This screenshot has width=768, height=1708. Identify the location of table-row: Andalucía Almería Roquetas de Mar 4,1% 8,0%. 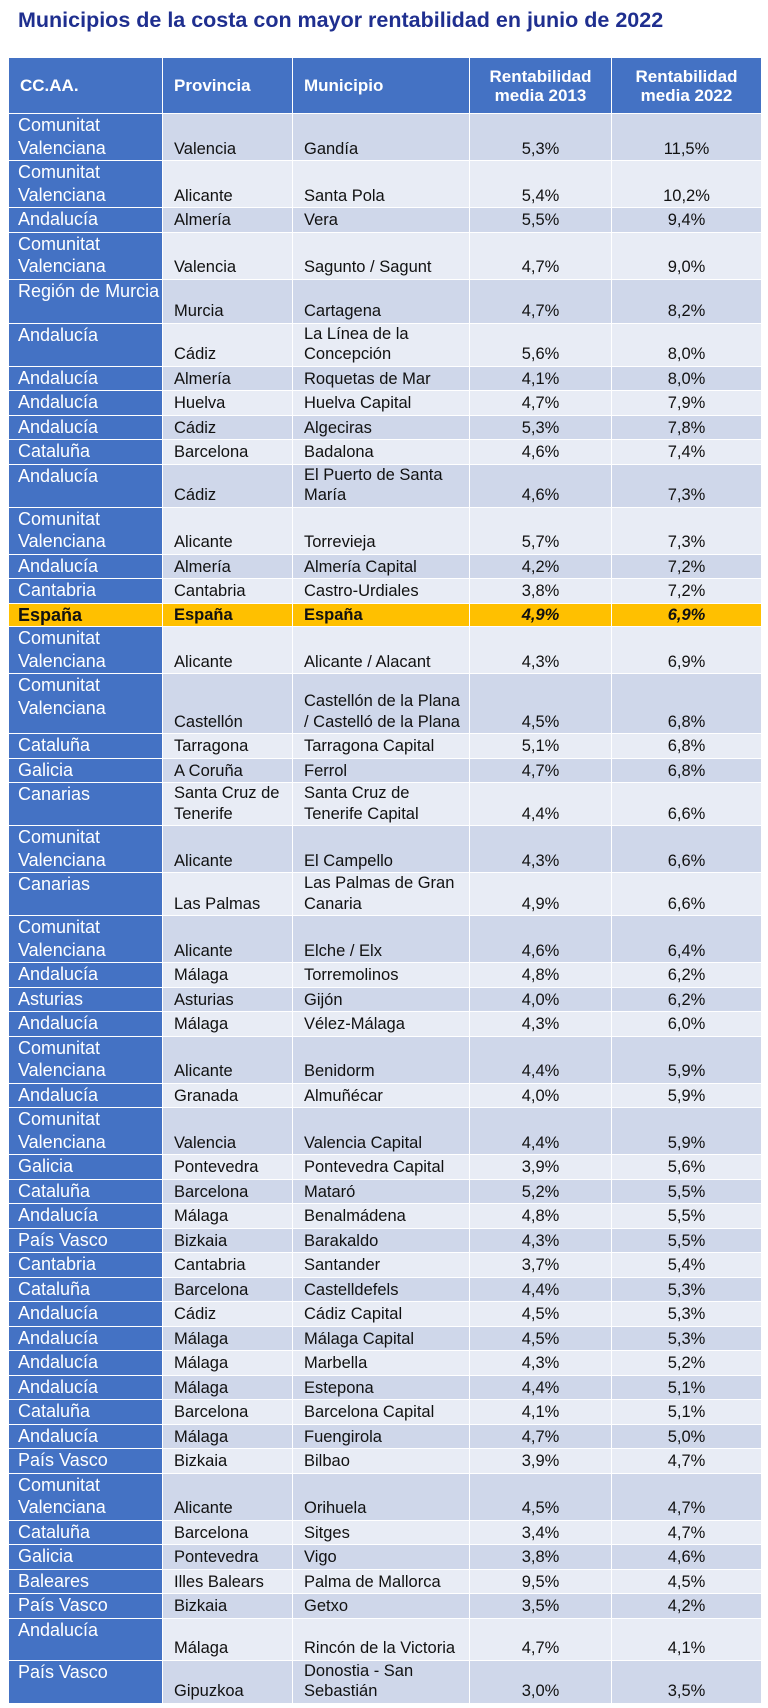
(385, 378).